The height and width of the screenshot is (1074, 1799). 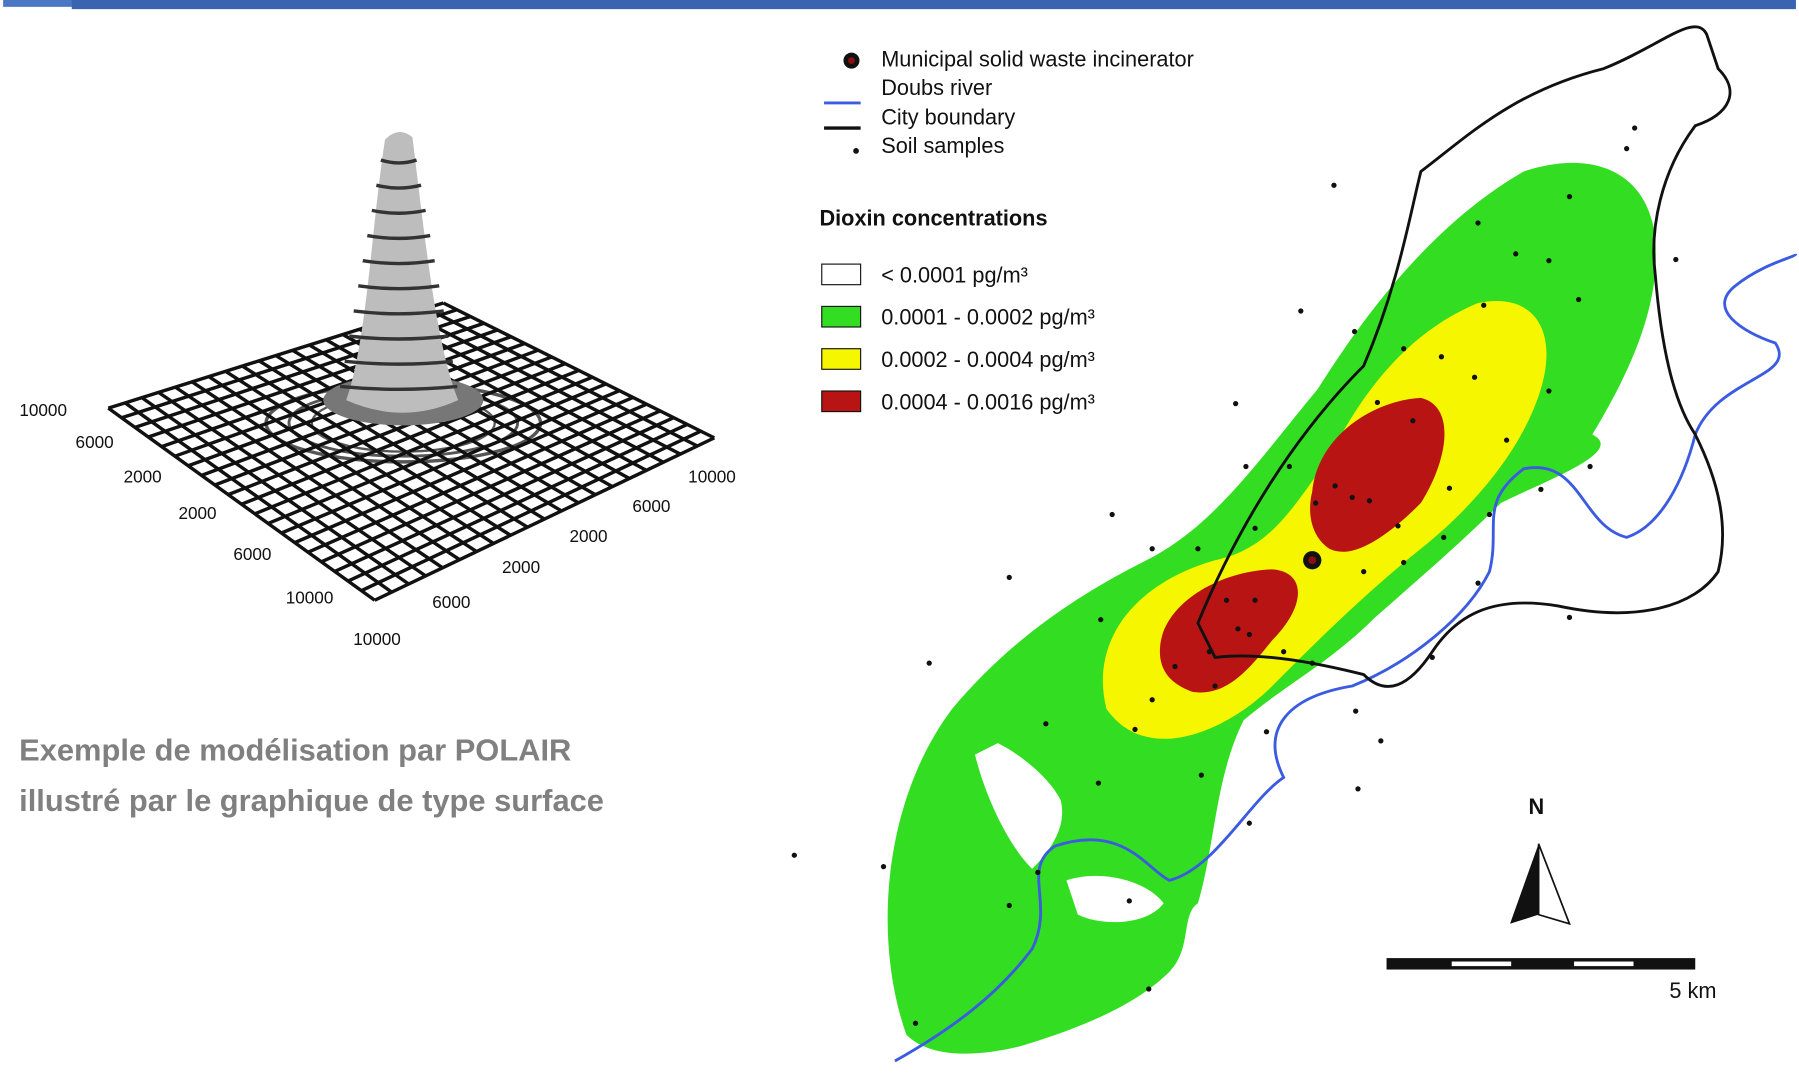 I want to click on legend-label: Municipal solid waste incinerator, so click(x=1037, y=58).